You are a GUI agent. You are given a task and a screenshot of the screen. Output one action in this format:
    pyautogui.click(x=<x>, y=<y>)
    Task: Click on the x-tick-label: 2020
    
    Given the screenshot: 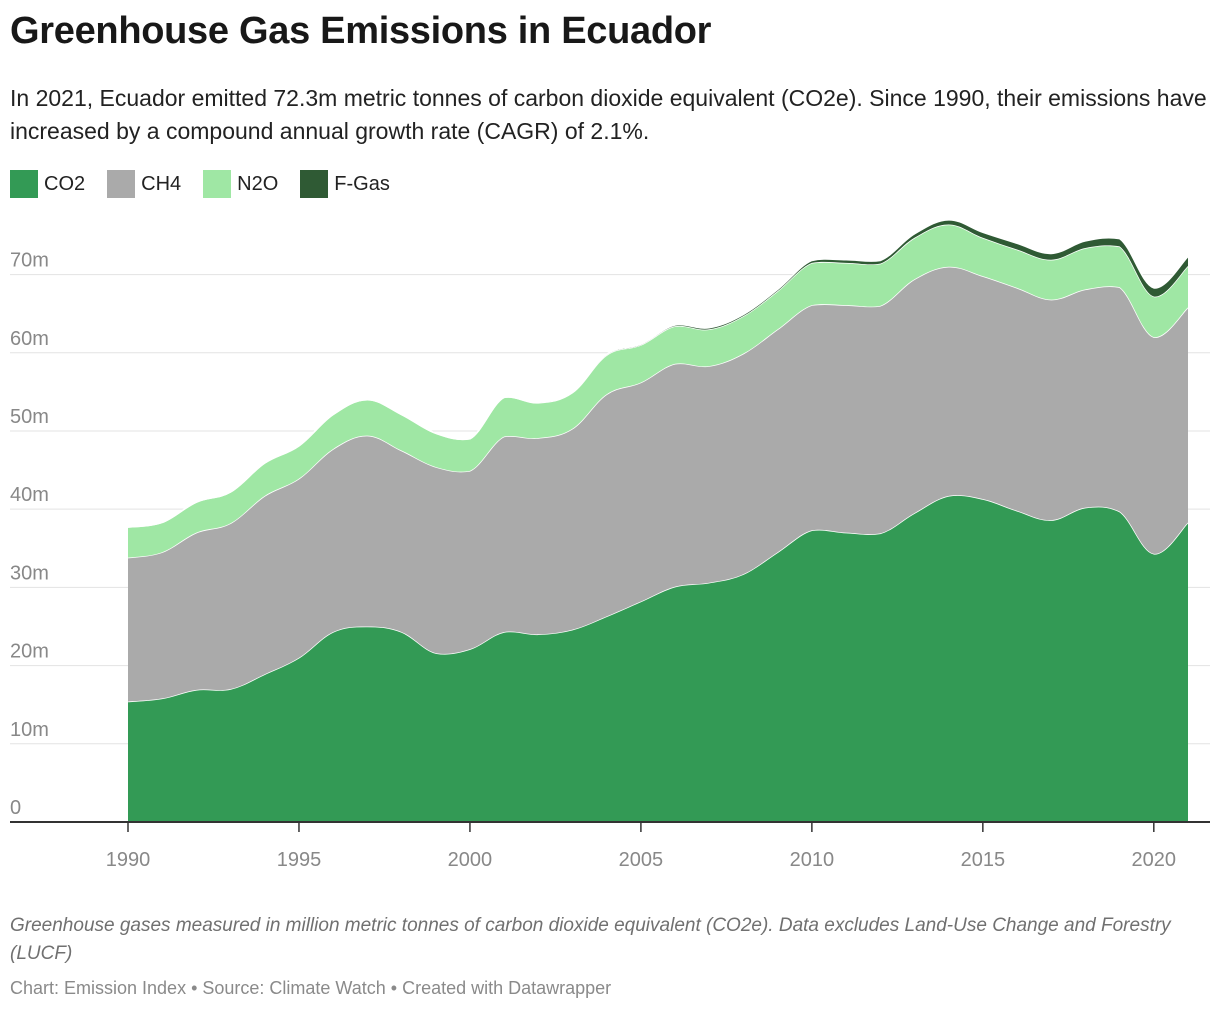 What is the action you would take?
    pyautogui.click(x=1154, y=860)
    